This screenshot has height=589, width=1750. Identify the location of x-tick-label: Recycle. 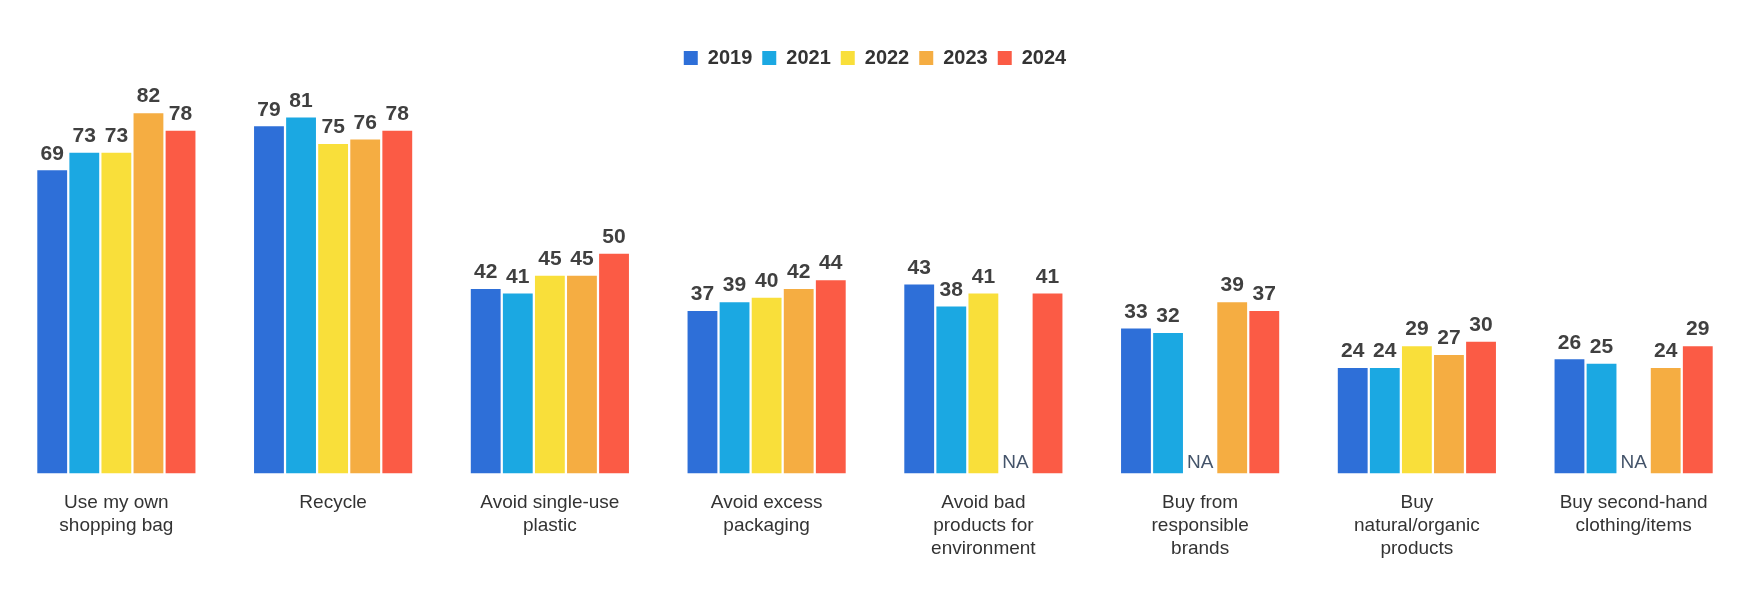
(333, 502).